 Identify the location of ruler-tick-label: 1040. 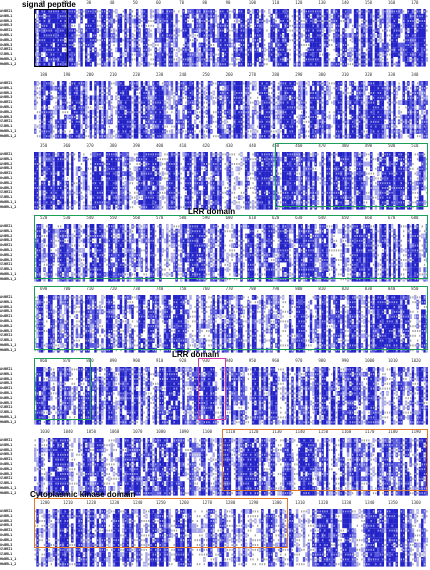
(68, 431).